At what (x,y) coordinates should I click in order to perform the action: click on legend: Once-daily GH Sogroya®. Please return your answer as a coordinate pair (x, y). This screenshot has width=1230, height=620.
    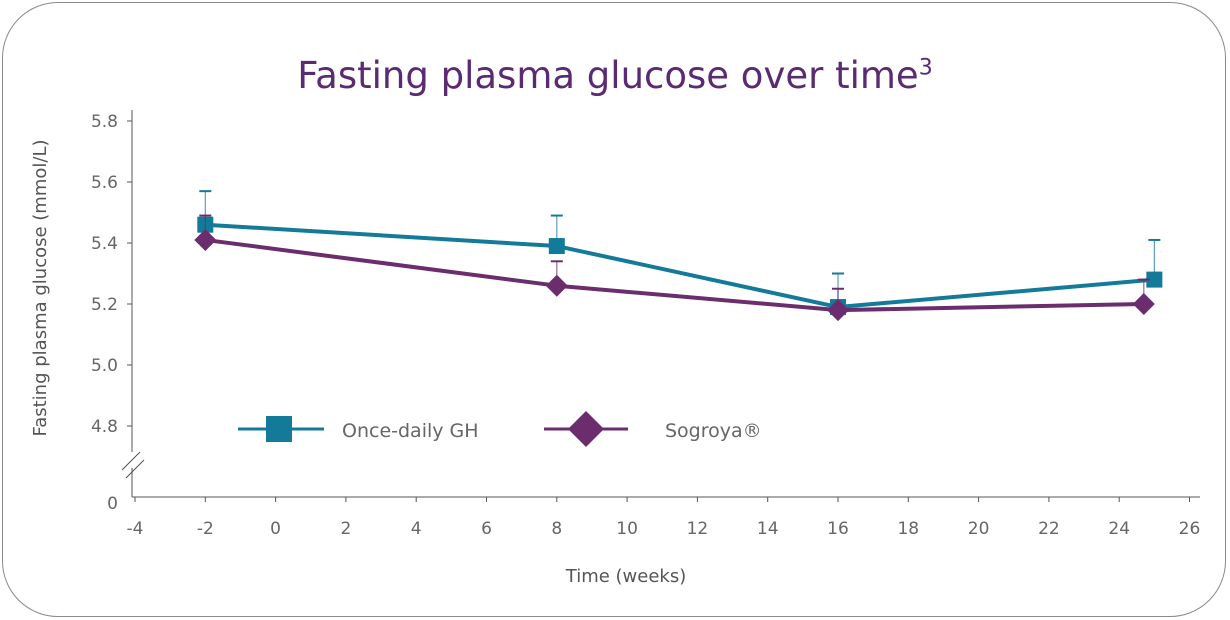
    Looking at the image, I should click on (500, 429).